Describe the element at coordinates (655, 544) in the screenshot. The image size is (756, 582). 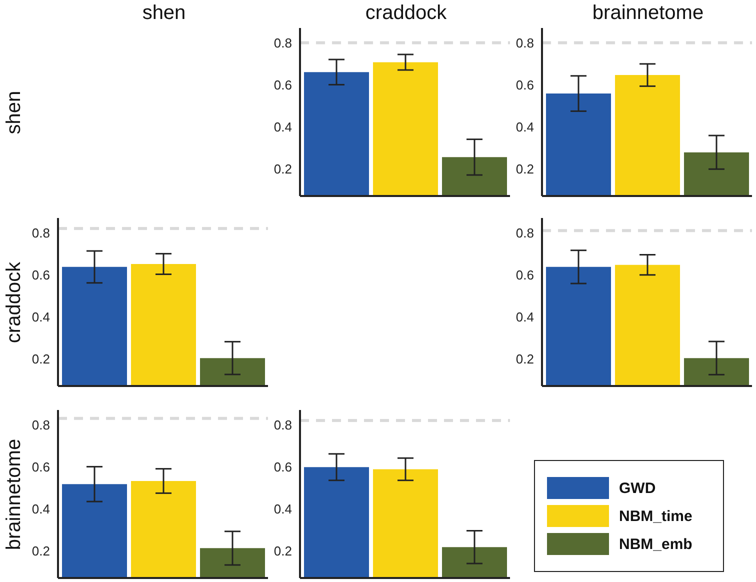
I see `legend-label: NBM_emb` at that location.